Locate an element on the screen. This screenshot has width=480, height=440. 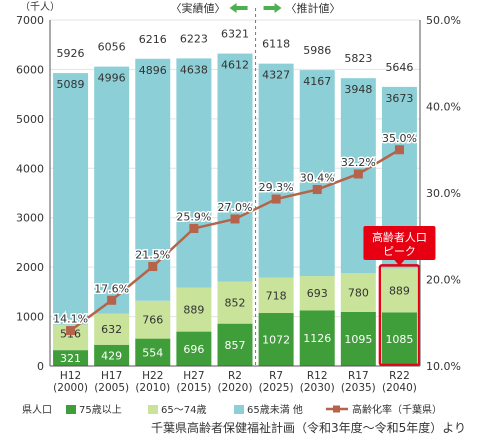
peak-callout-line2: ピーク is located at coordinates (399, 251).